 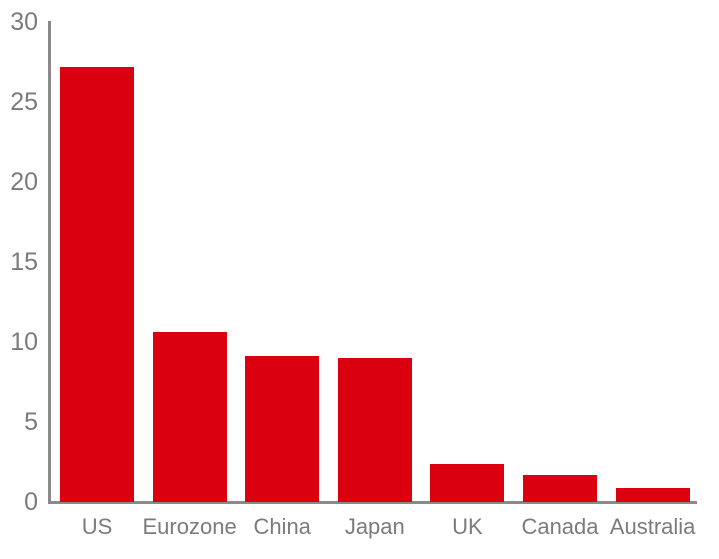 I want to click on bar-canada, so click(x=560, y=488).